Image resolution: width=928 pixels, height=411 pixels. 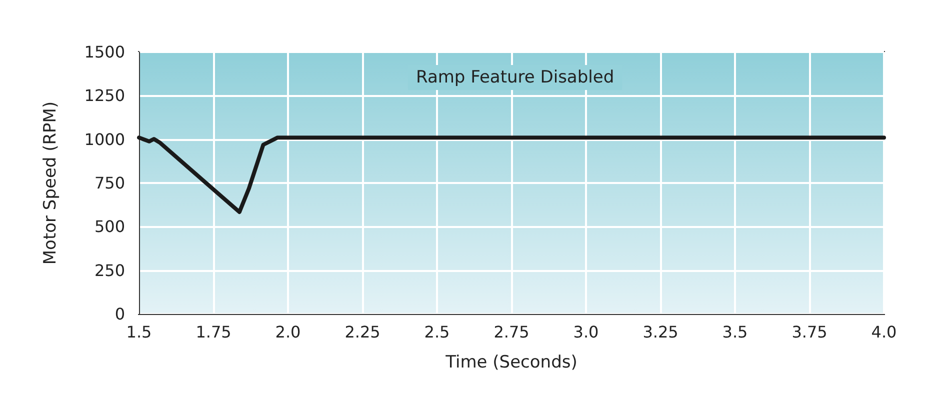 I want to click on y-tick-label: 250, so click(x=109, y=270).